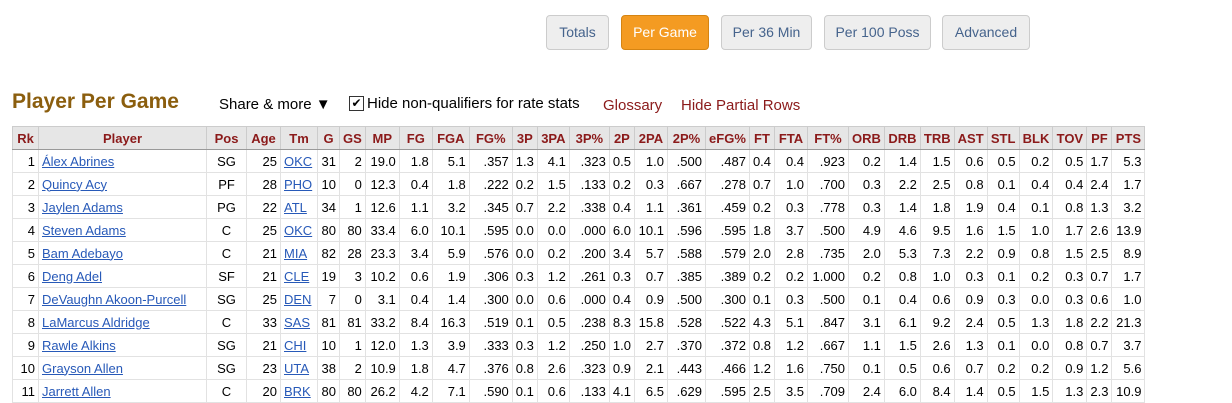 Image resolution: width=1232 pixels, height=403 pixels. What do you see at coordinates (299, 391) in the screenshot?
I see `team-link: BRK` at bounding box center [299, 391].